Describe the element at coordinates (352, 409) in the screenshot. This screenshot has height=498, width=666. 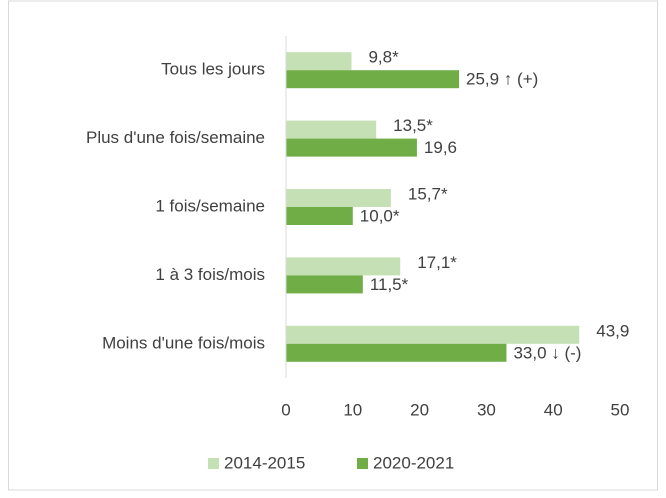
I see `x-tick-label: 10` at that location.